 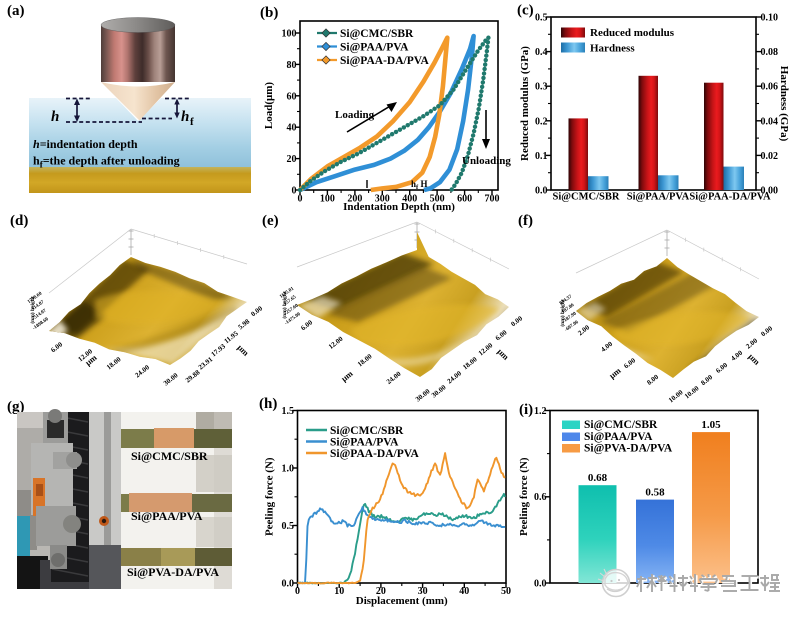 What do you see at coordinates (540, 497) in the screenshot?
I see `svg-text: 0.6` at bounding box center [540, 497].